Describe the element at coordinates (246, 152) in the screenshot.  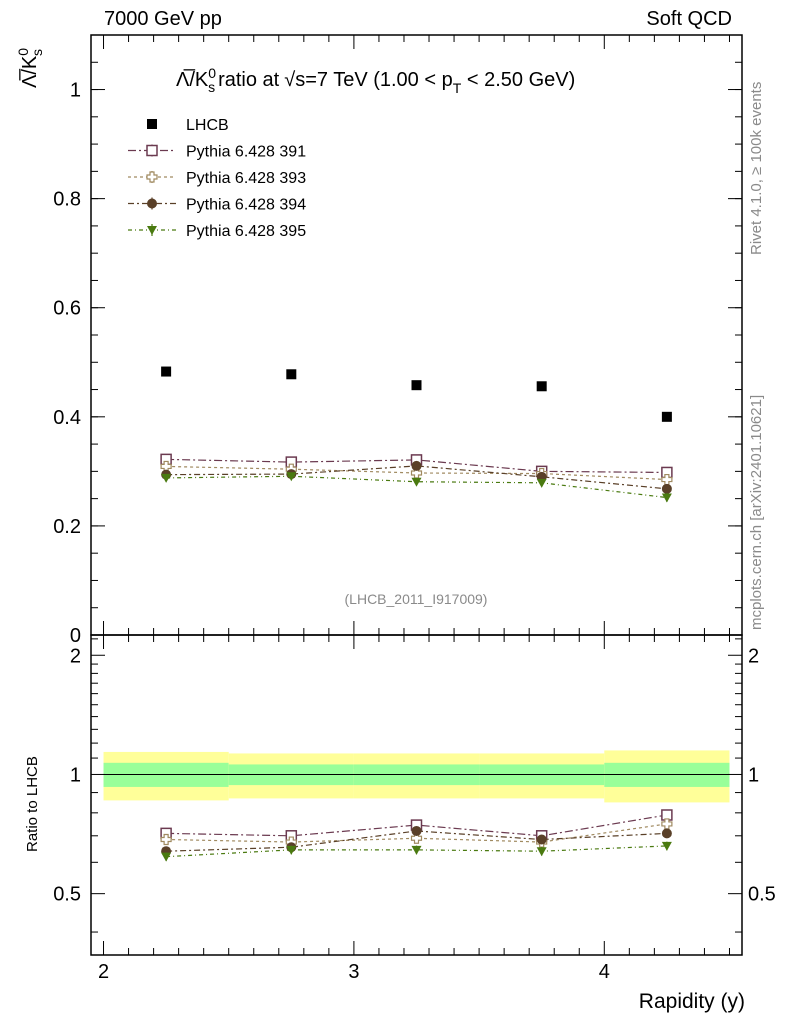
I see `legend-label-1: Pythia 6.428 391` at that location.